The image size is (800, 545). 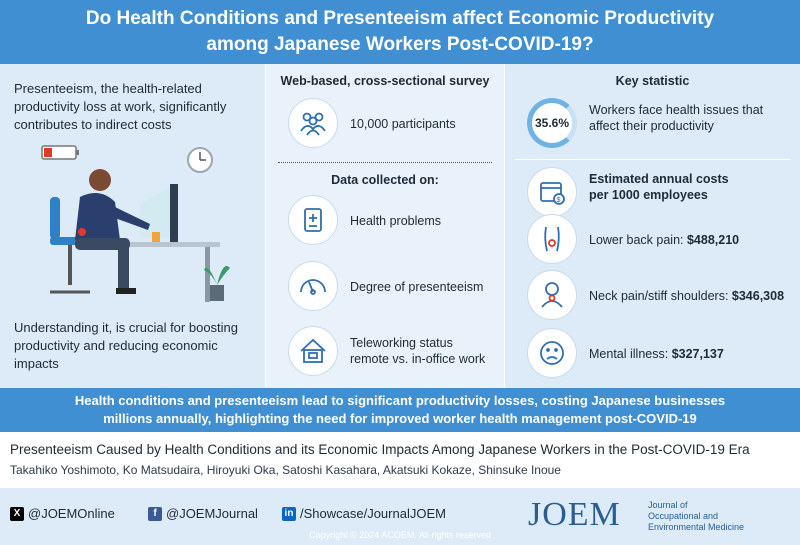 What do you see at coordinates (385, 180) in the screenshot?
I see `data-collected-title: Data collected on:` at bounding box center [385, 180].